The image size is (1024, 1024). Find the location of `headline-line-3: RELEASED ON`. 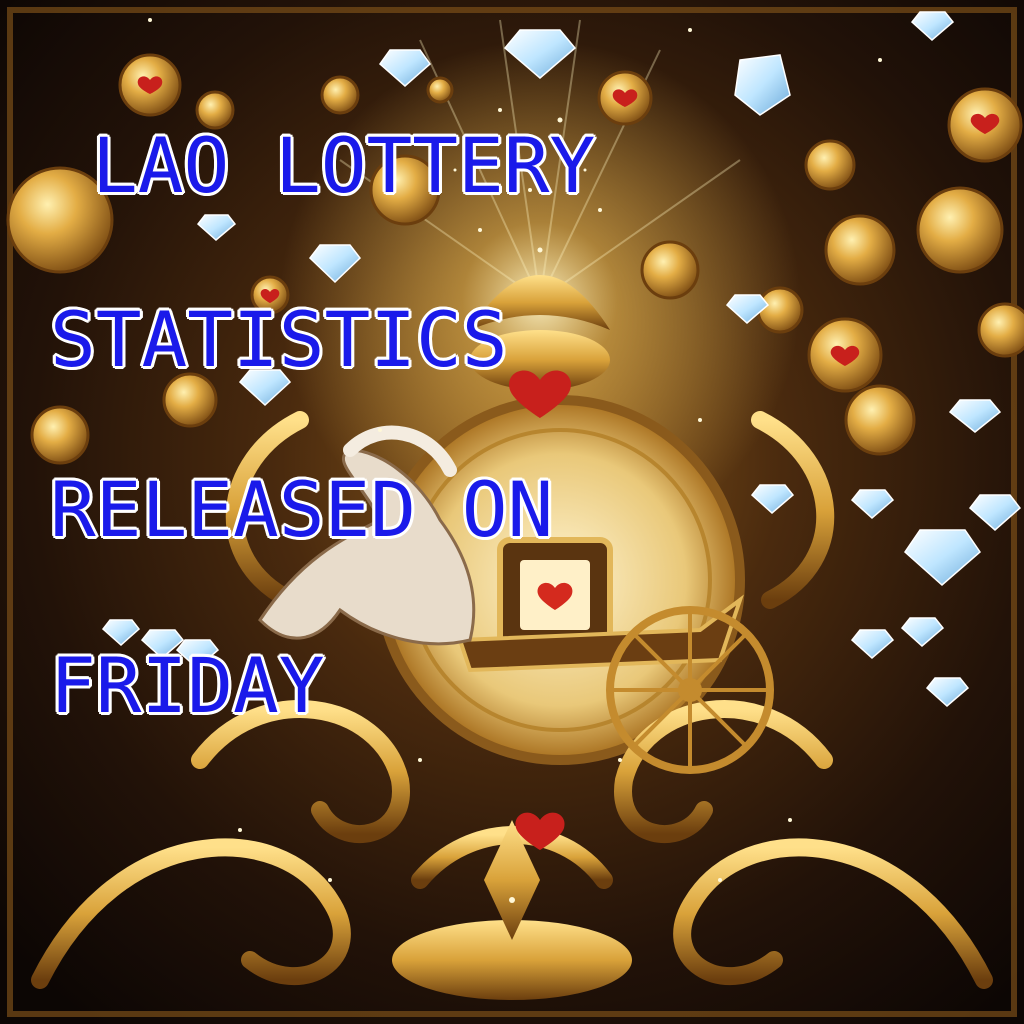

headline-line-3: RELEASED ON is located at coordinates (302, 509).